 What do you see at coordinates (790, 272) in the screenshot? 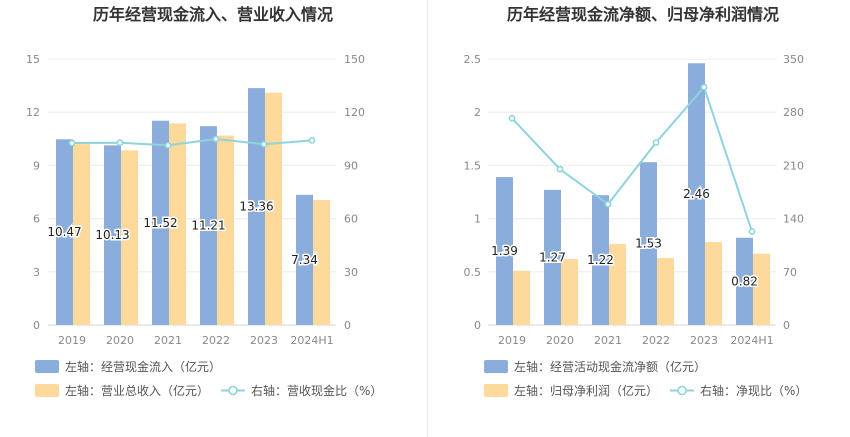
I see `right-axis-tick: 70` at bounding box center [790, 272].